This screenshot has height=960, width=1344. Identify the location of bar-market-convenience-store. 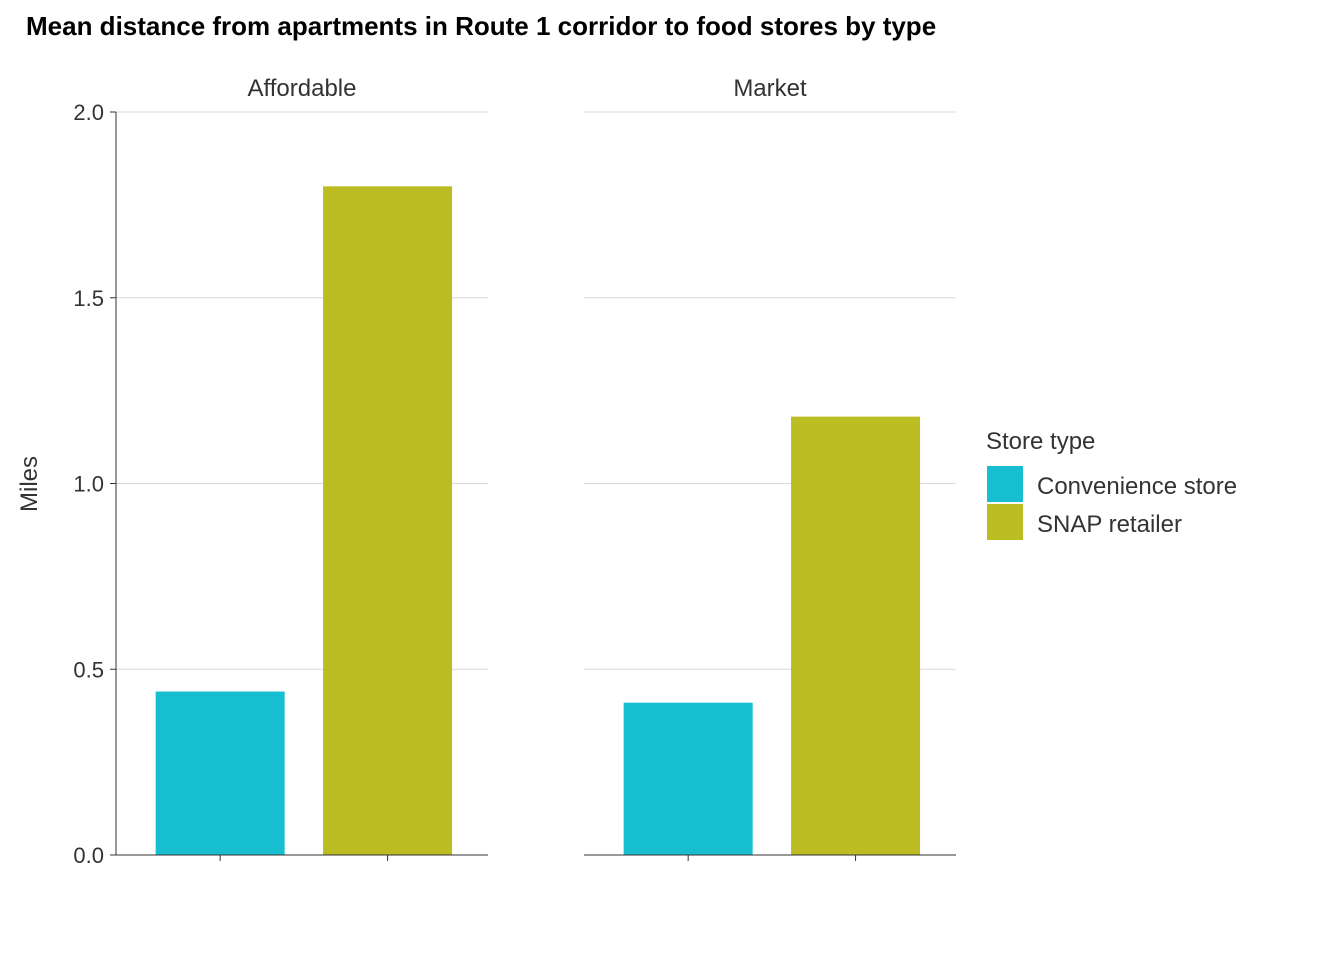
(688, 778).